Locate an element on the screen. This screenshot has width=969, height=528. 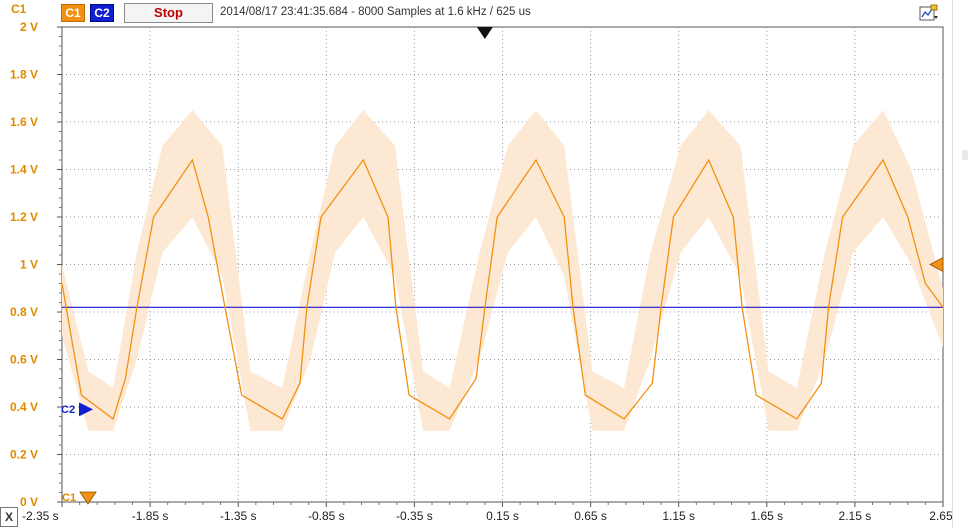
x-tick-label: 2.15 s is located at coordinates (855, 516).